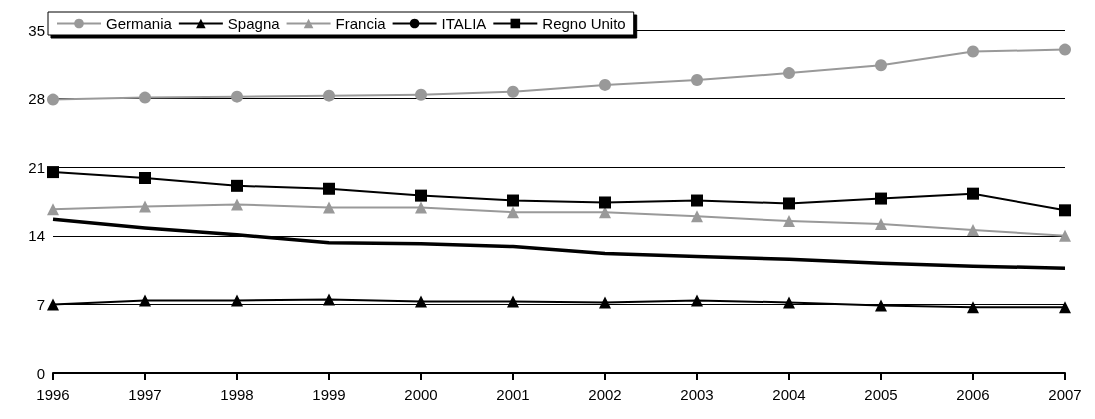  What do you see at coordinates (973, 394) in the screenshot?
I see `x-tick-label: 2006` at bounding box center [973, 394].